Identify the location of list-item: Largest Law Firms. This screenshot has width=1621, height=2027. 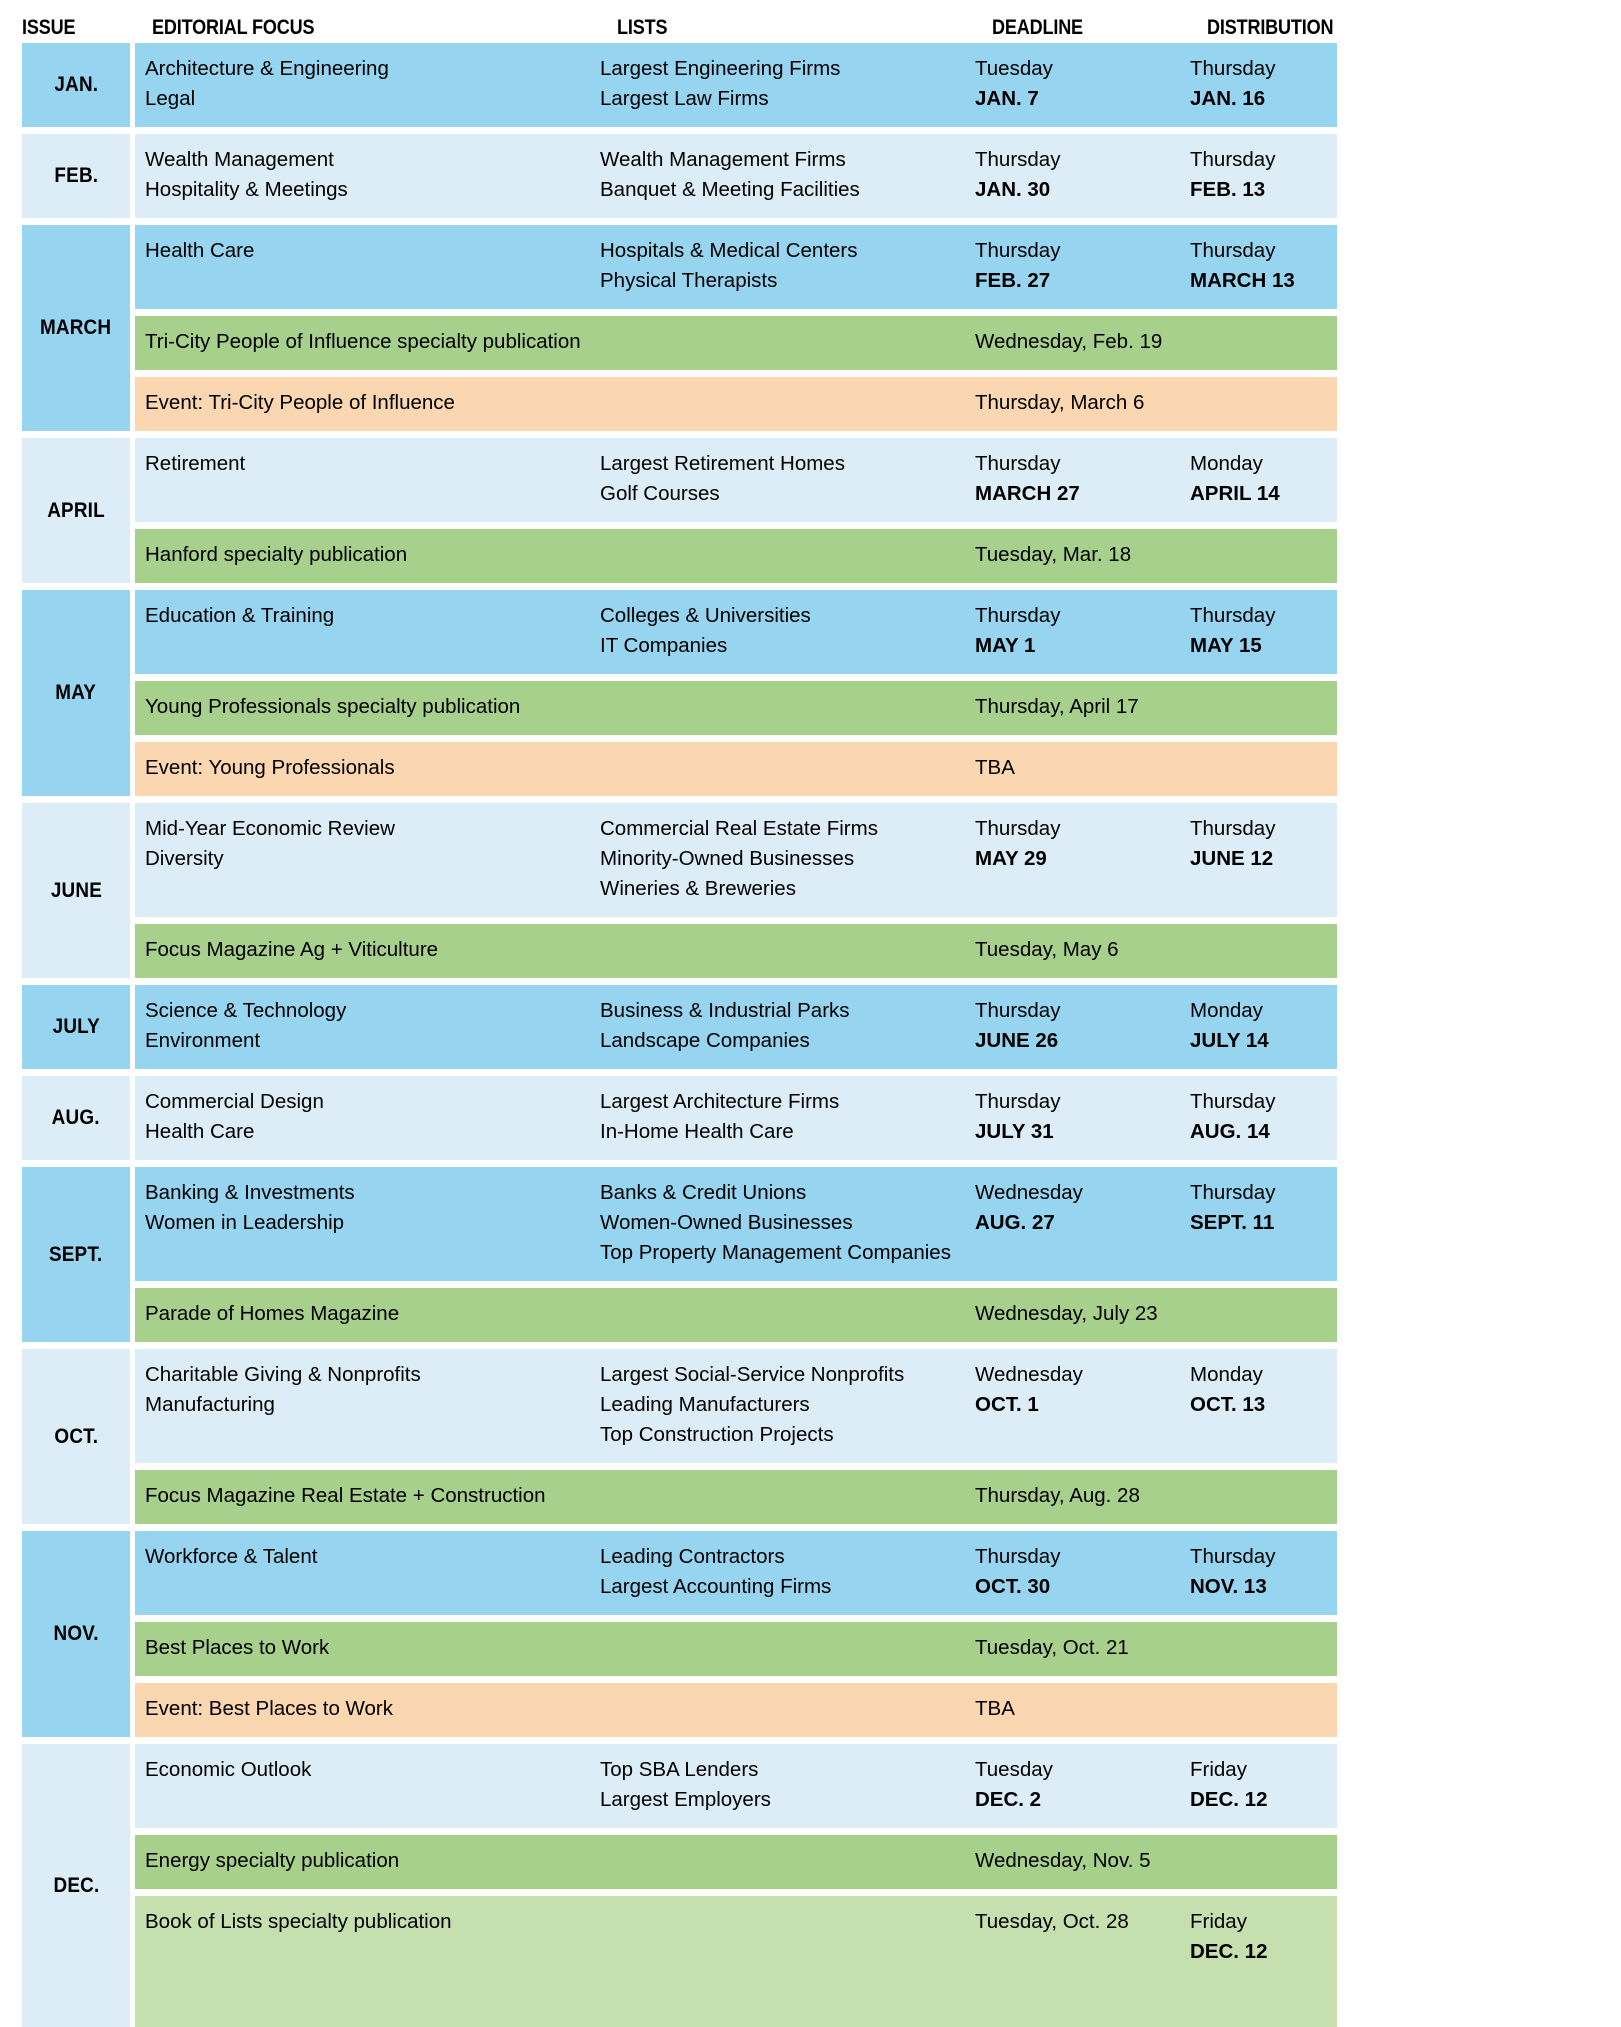
(684, 98).